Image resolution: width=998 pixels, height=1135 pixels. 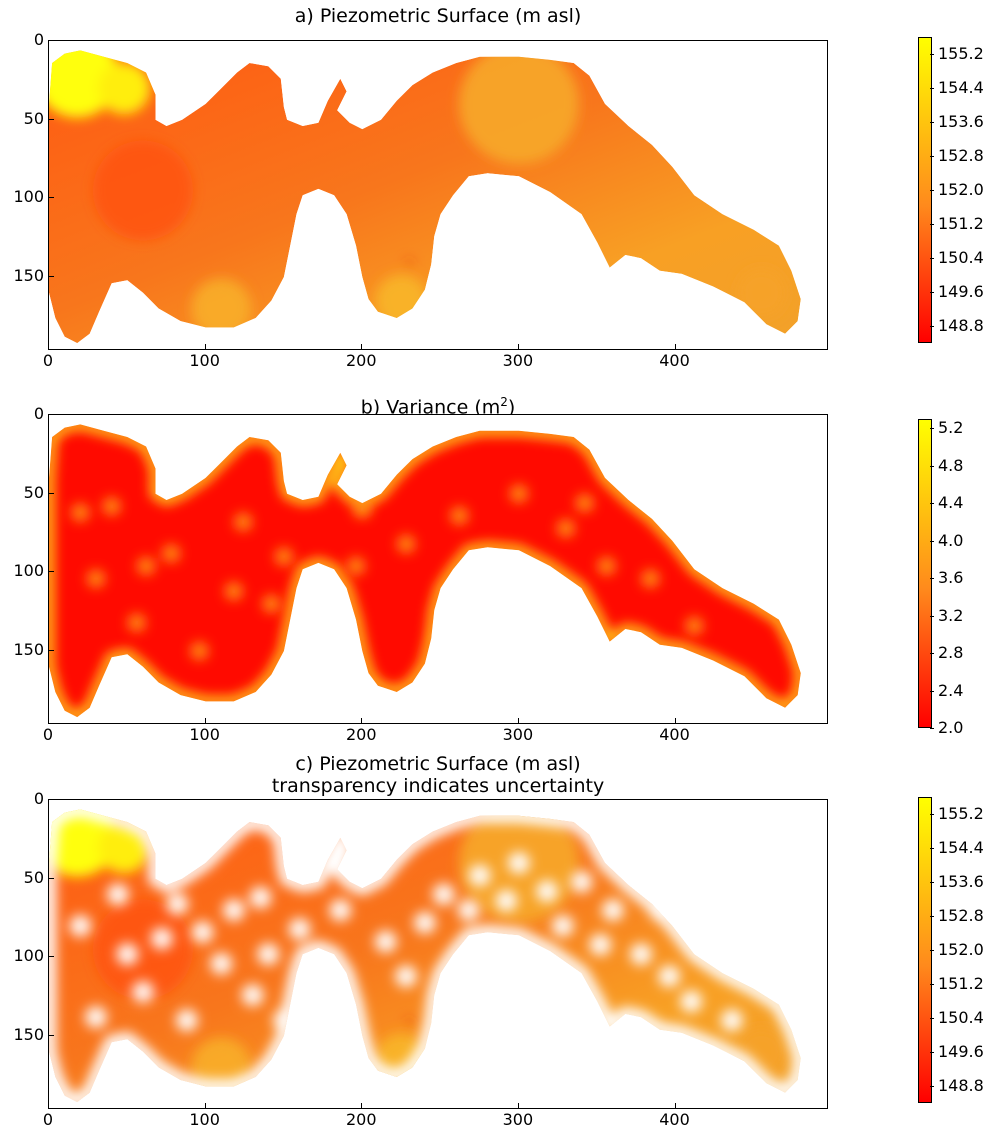 I want to click on colorbar-tick-label: 152.0, so click(x=961, y=189).